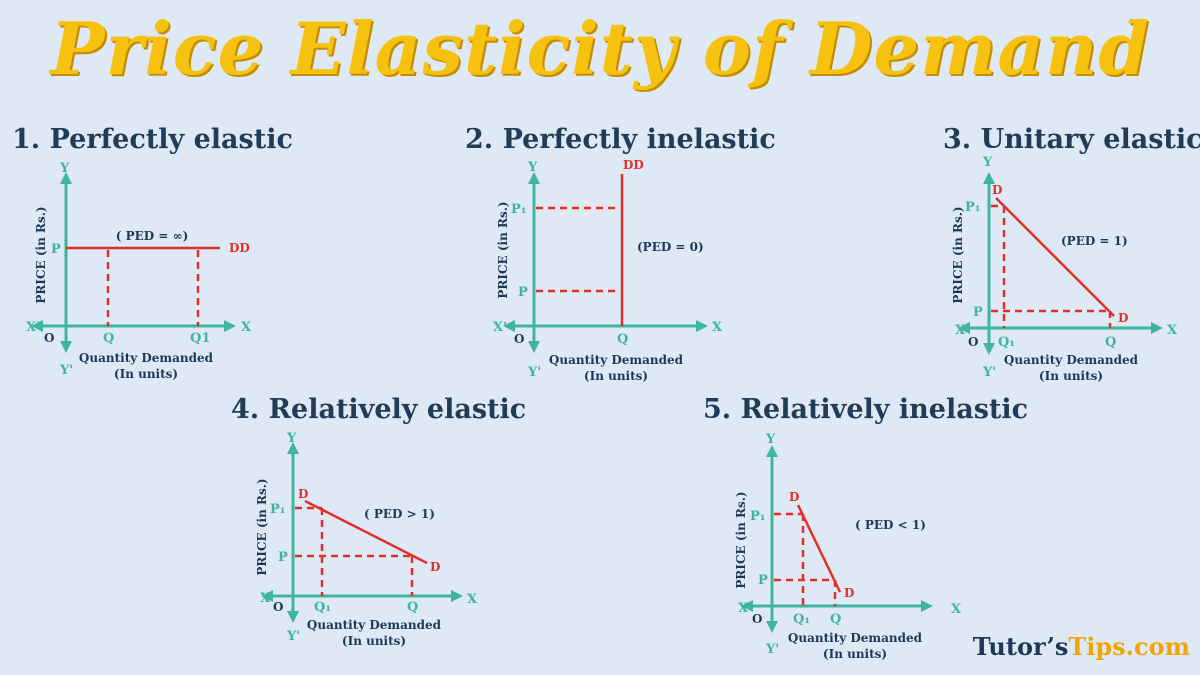 Image resolution: width=1200 pixels, height=675 pixels. Describe the element at coordinates (152, 139) in the screenshot. I see `panel-1-heading: 1. Perfectly elastic` at that location.